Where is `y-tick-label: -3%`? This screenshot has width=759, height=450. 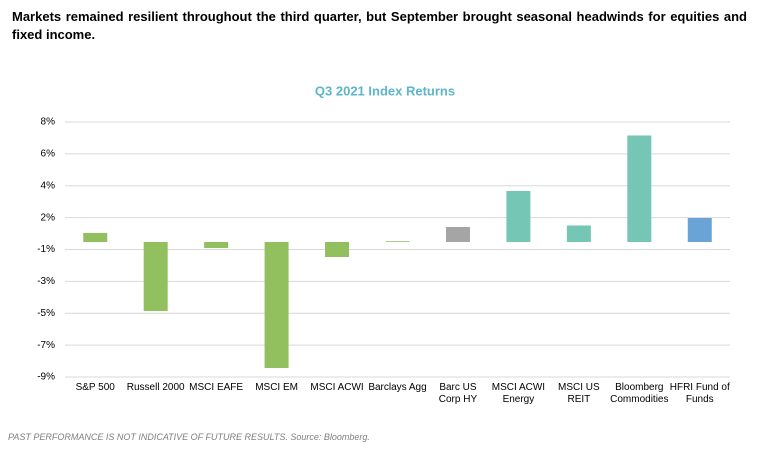 y-tick-label: -3% is located at coordinates (46, 281).